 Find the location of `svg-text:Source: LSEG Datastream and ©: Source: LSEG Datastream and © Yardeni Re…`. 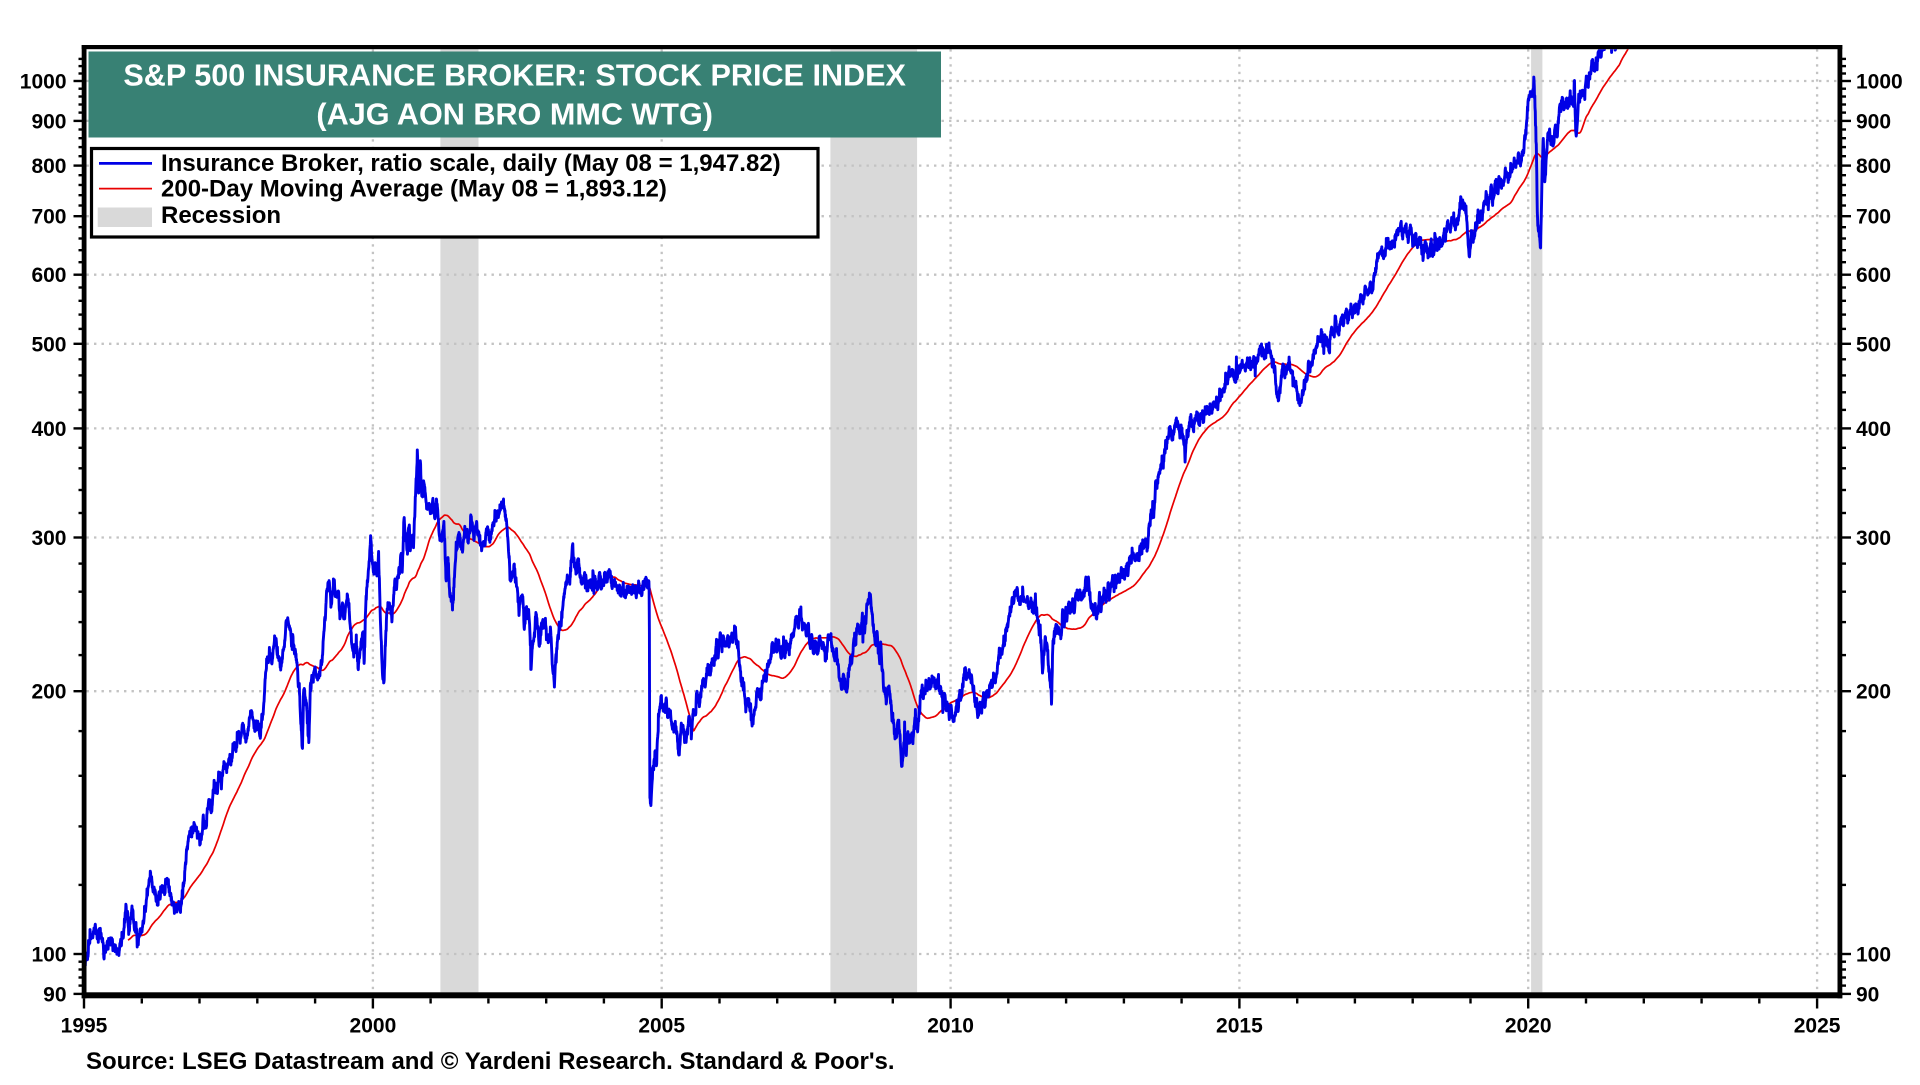

svg-text:Source: LSEG Datastream and ©: Source: LSEG Datastream and © Yardeni Re… is located at coordinates (490, 1061).